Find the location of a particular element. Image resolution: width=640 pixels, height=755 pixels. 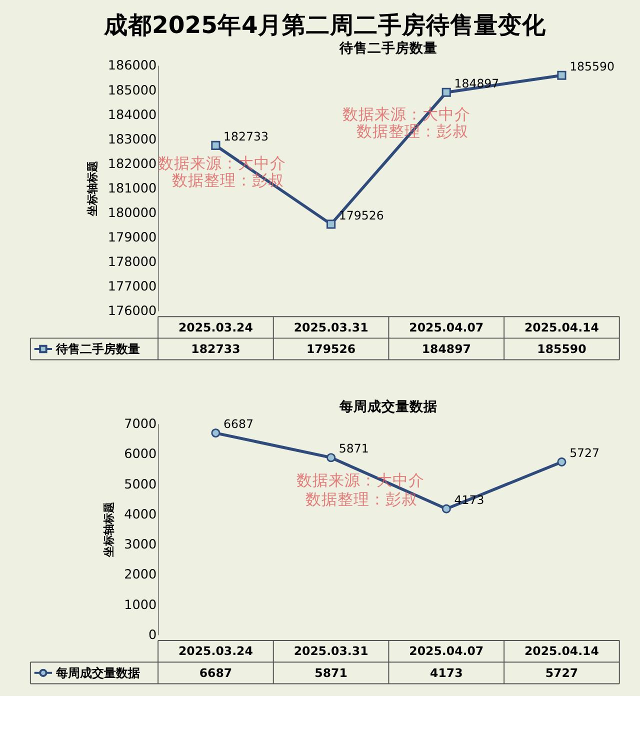

text: 5871 is located at coordinates (353, 449).